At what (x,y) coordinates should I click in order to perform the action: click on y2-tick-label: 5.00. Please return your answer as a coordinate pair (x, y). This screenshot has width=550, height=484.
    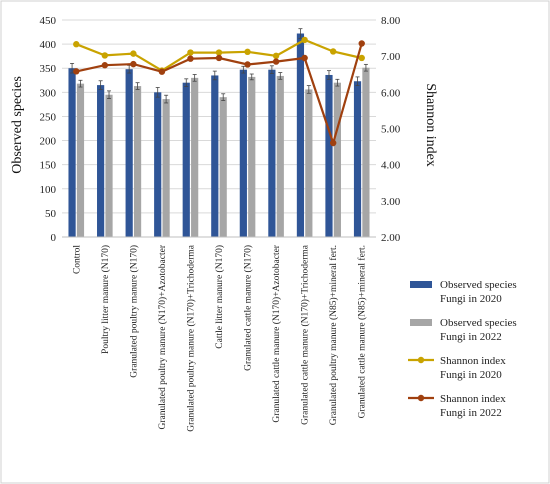
    Looking at the image, I should click on (391, 130).